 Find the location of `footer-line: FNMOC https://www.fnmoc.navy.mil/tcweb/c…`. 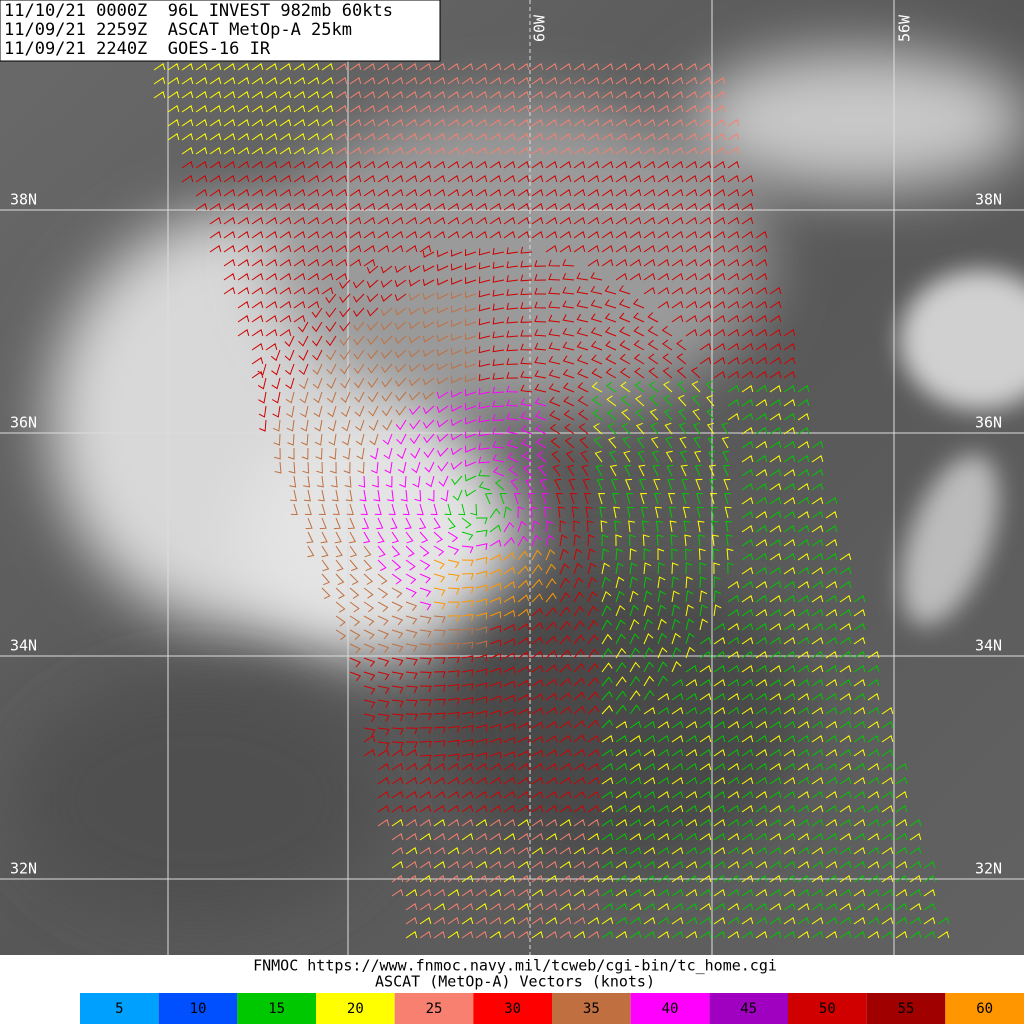

footer-line: FNMOC https://www.fnmoc.navy.mil/tcweb/c… is located at coordinates (515, 966).